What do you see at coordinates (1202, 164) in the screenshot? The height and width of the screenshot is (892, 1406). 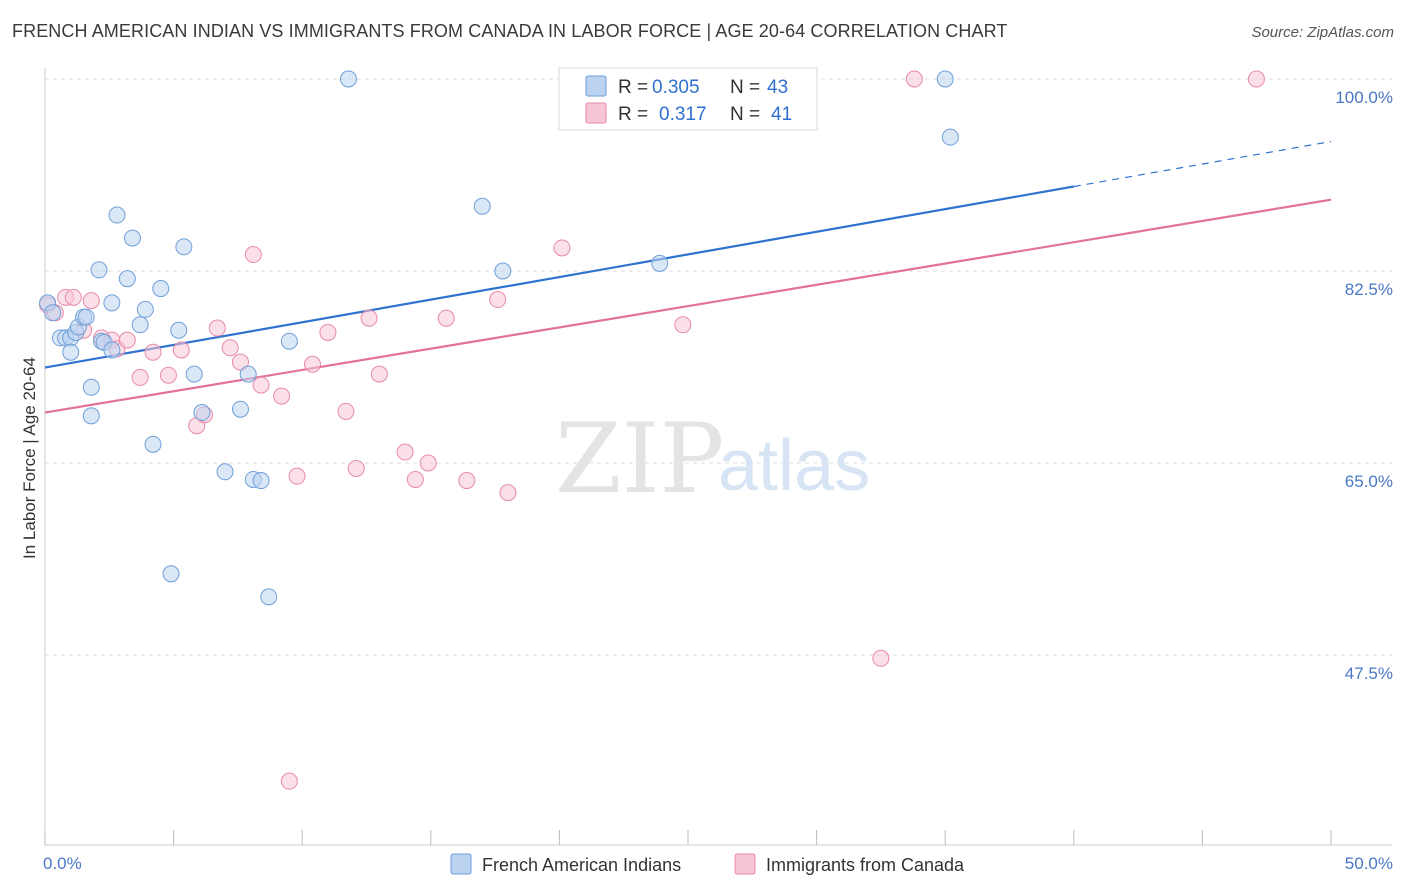 I see `trendline-blue-extension` at bounding box center [1202, 164].